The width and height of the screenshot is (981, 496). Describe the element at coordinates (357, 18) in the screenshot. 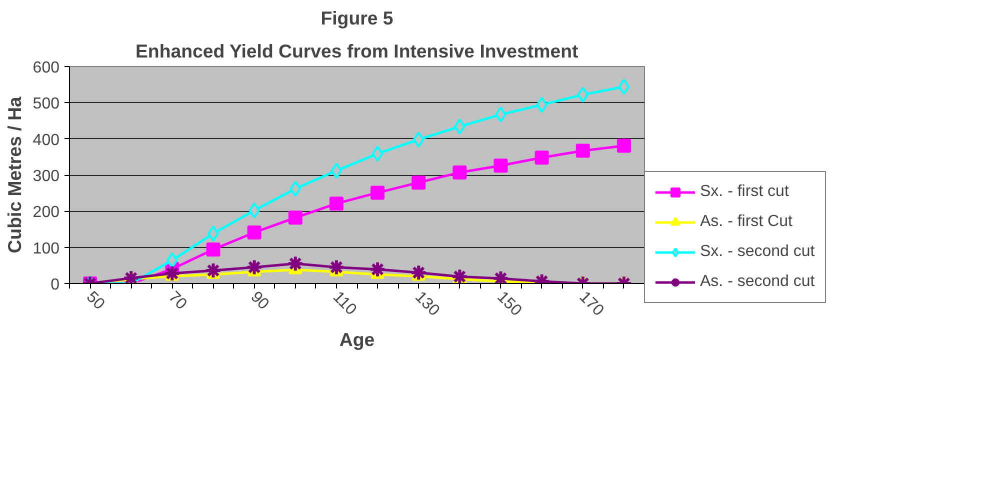

I see `chart-title: Figure 5` at that location.